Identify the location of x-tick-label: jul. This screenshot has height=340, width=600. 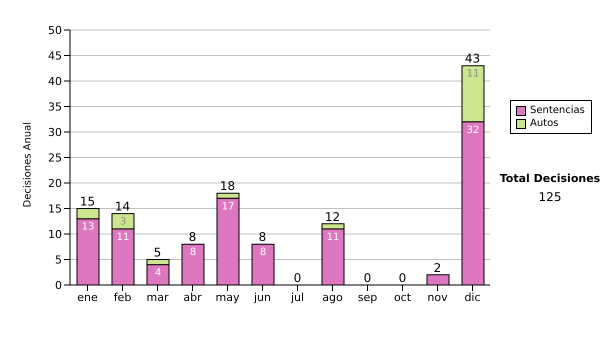
(297, 297).